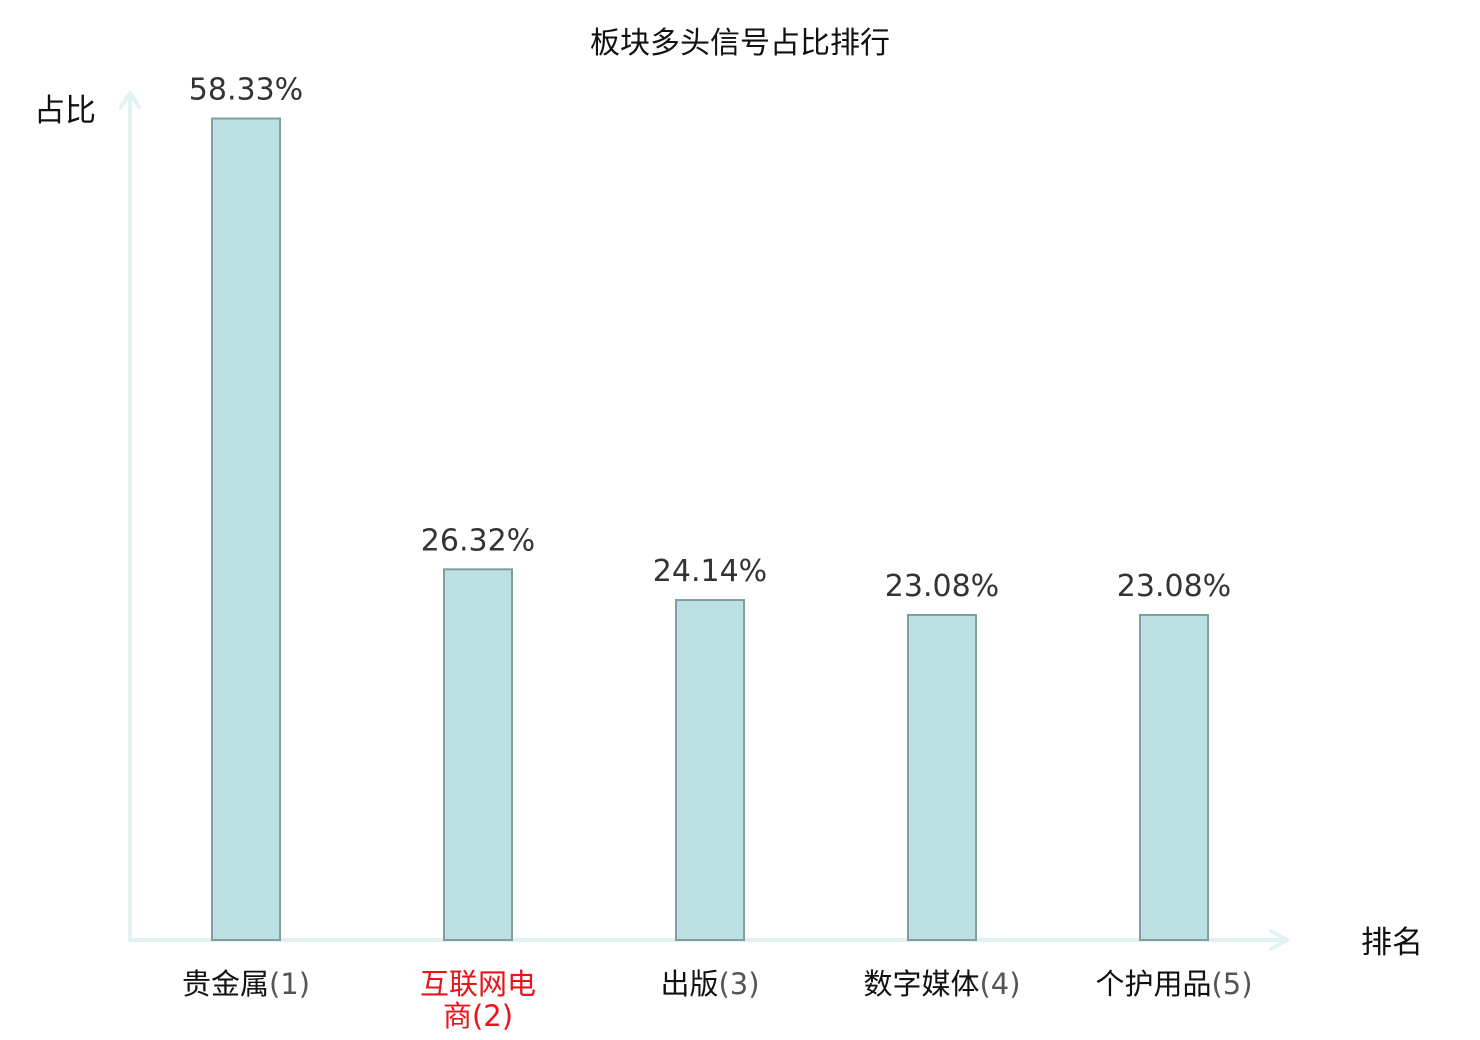  What do you see at coordinates (478, 540) in the screenshot?
I see `value-label-2: 26.32%` at bounding box center [478, 540].